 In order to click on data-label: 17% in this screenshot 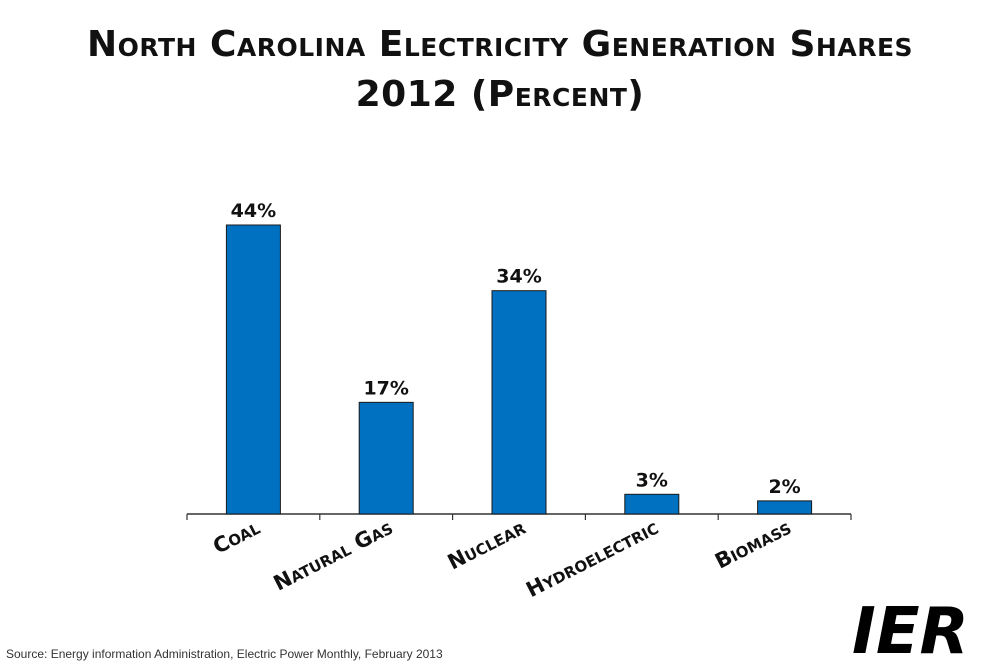, I will do `click(385, 388)`.